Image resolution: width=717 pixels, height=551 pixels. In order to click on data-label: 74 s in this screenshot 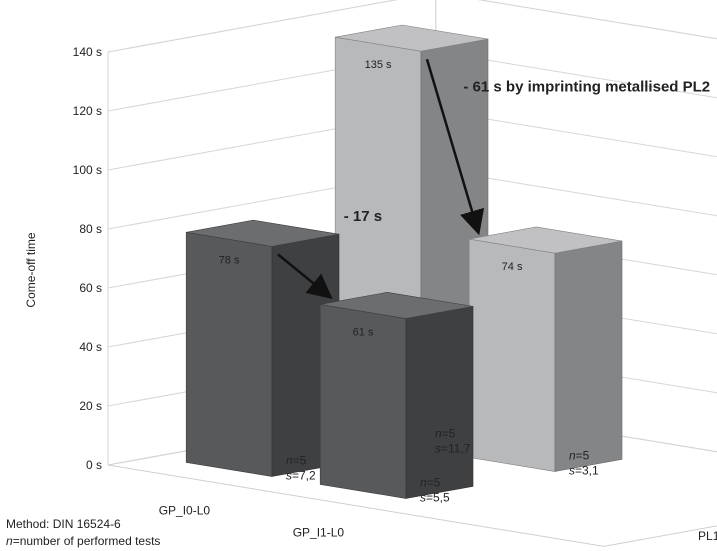, I will do `click(512, 267)`.